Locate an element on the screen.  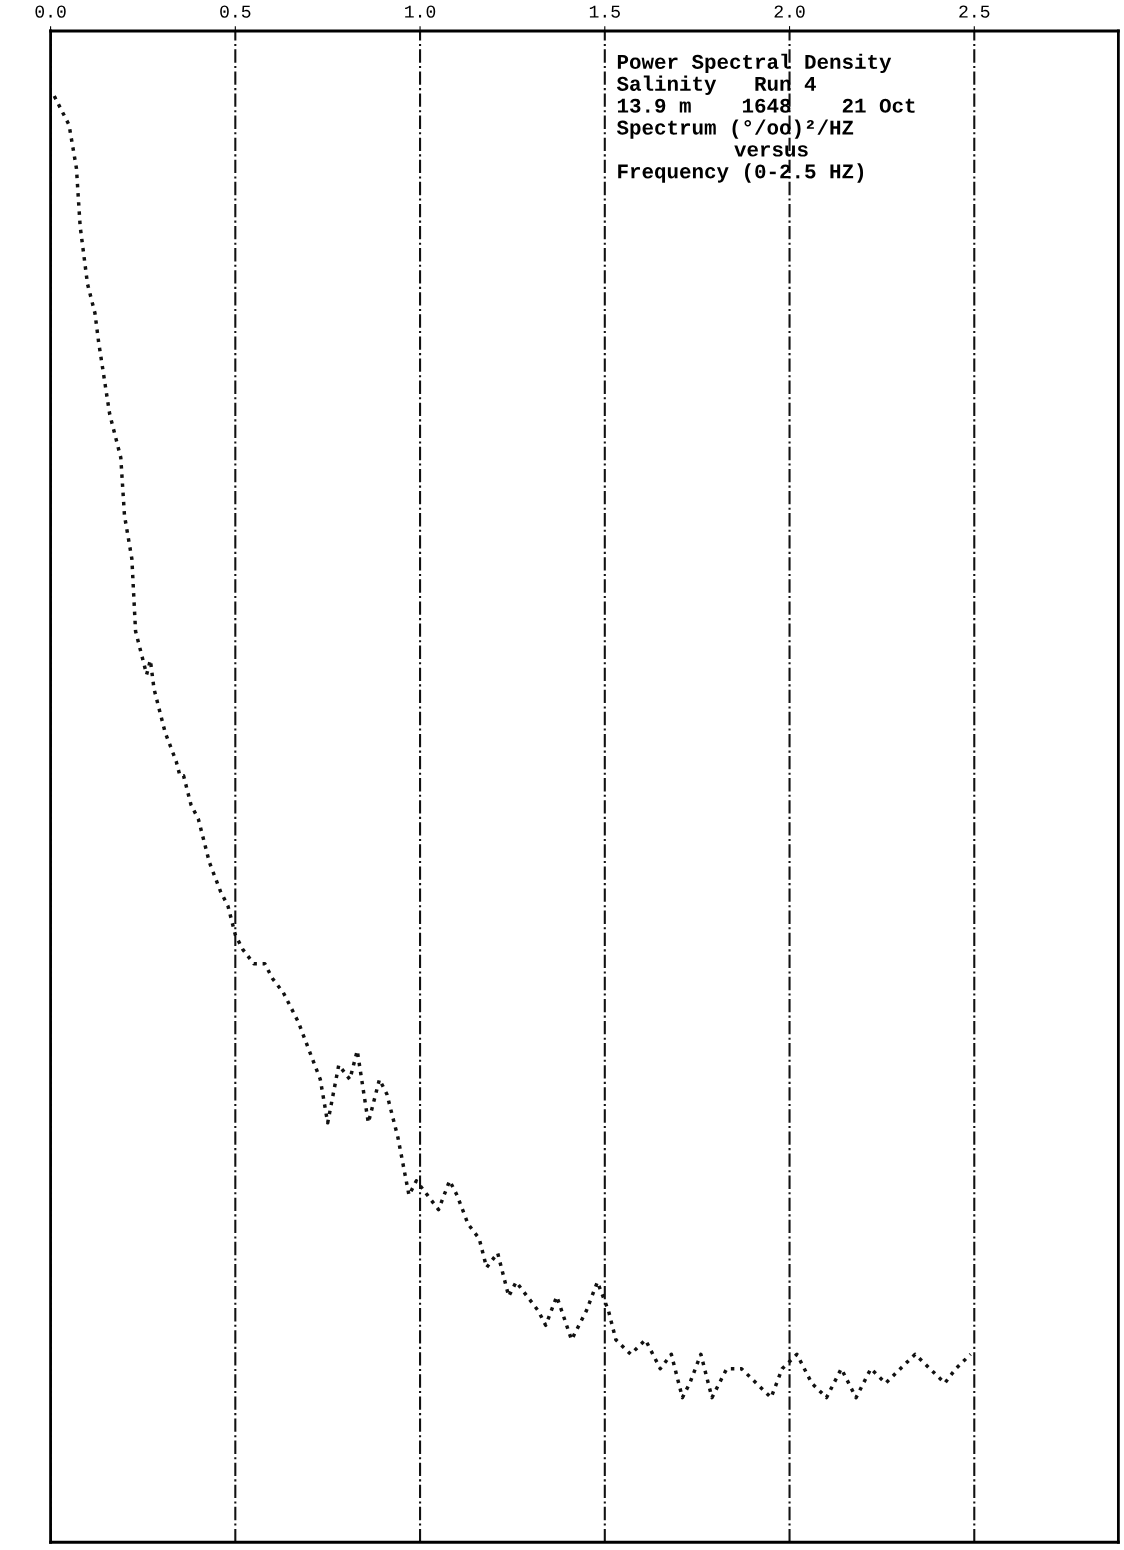
x-tick-label: 1.5 is located at coordinates (604, 11).